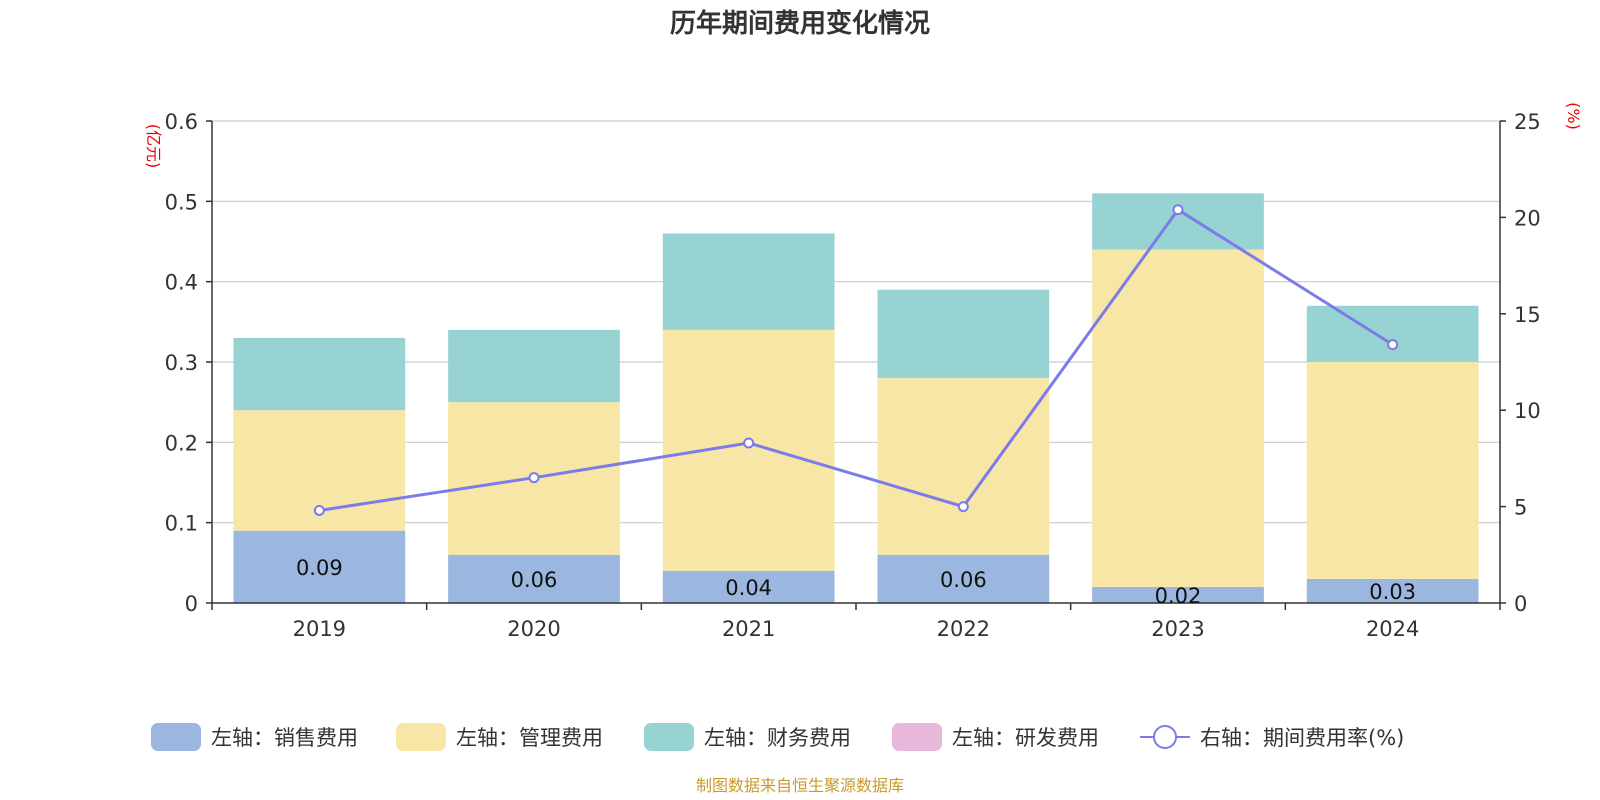 This screenshot has height=800, width=1600. Describe the element at coordinates (1177, 629) in the screenshot. I see `x-axis-tick-label: 2023` at that location.